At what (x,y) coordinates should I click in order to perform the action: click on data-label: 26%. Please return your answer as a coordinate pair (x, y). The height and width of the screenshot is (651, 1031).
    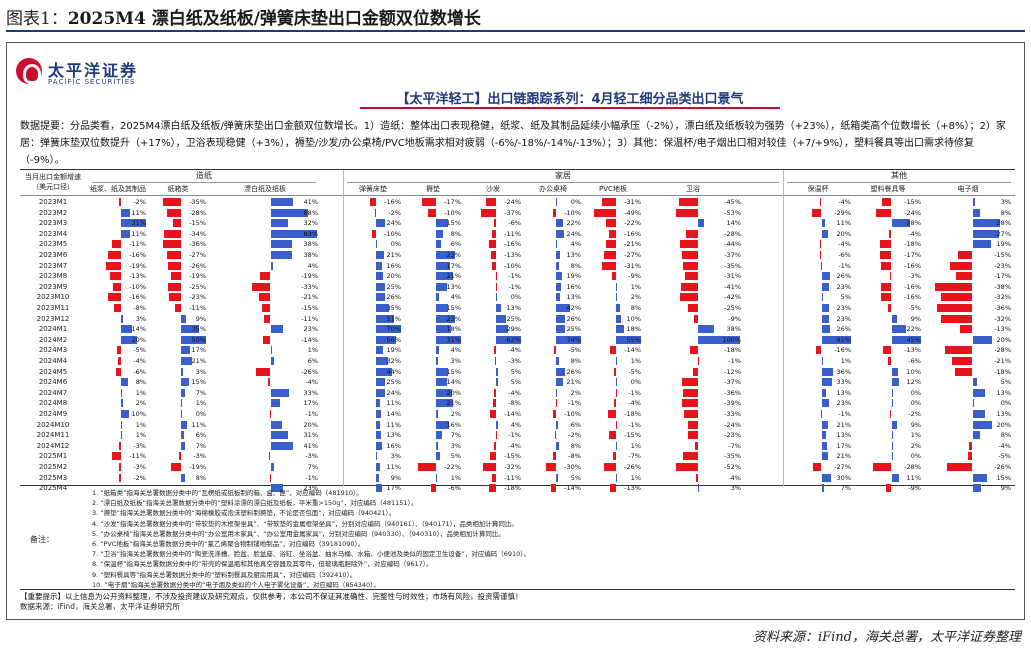
    Looking at the image, I should click on (843, 329).